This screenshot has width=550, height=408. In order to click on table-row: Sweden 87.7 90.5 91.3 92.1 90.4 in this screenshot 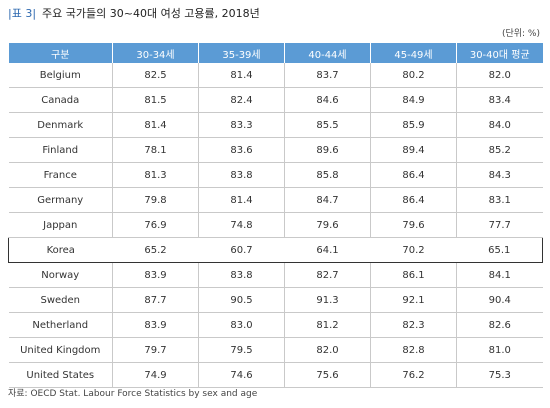, I will do `click(275, 300)`.